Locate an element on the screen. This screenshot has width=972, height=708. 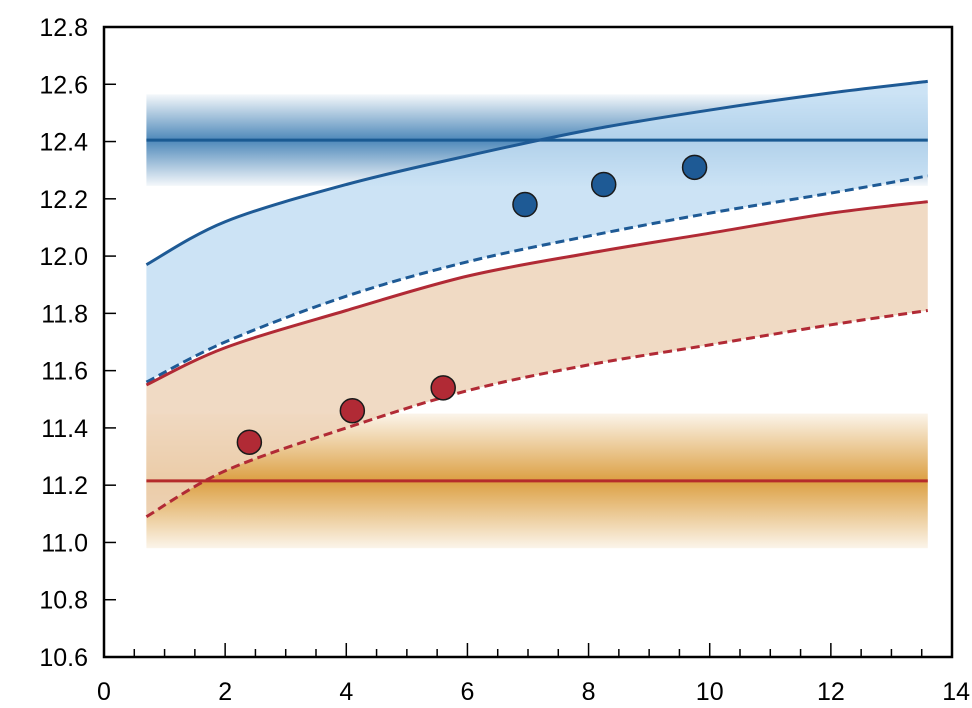
x-tick-label: 12 is located at coordinates (831, 692).